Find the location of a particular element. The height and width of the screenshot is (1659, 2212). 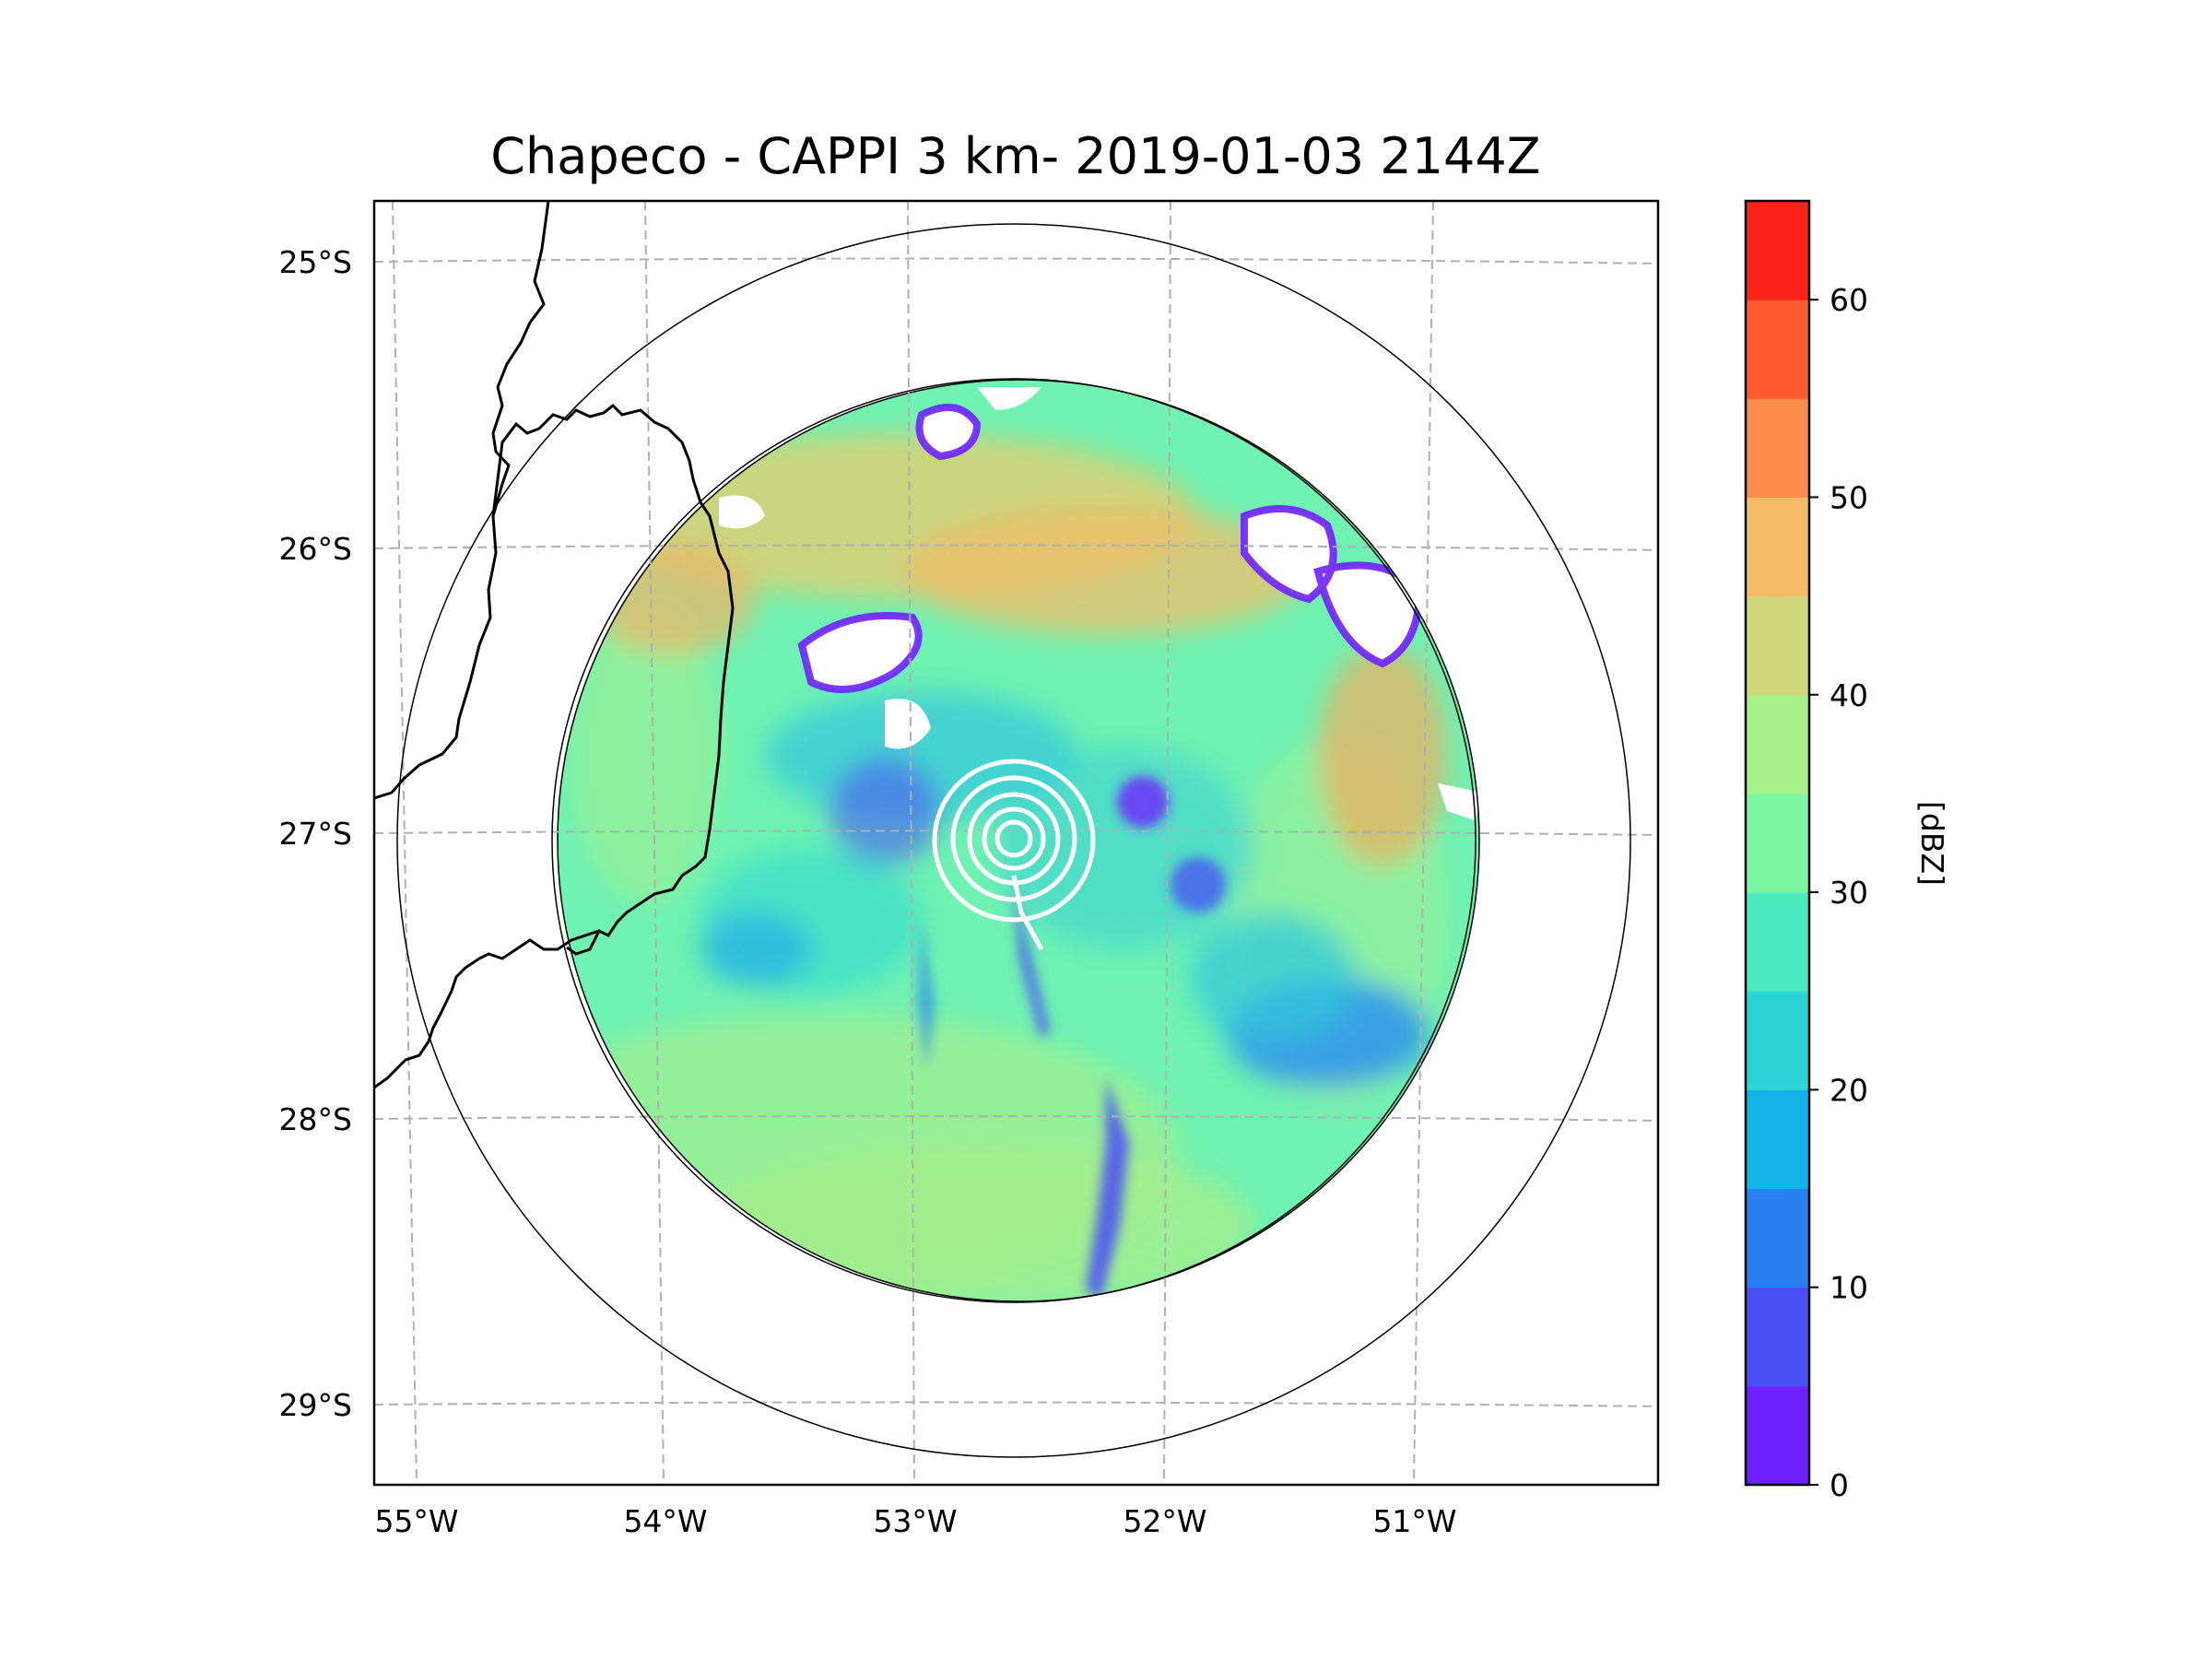

colorbar-label: [dBZ] is located at coordinates (1932, 843).